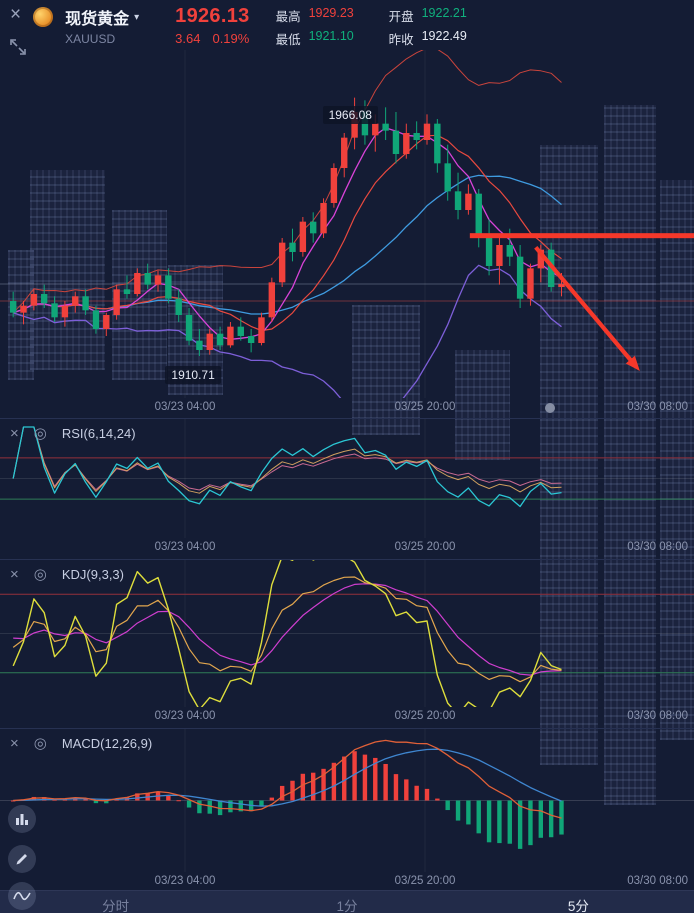 Image resolution: width=694 pixels, height=913 pixels. I want to click on stat-low-label: 最低, so click(288, 40).